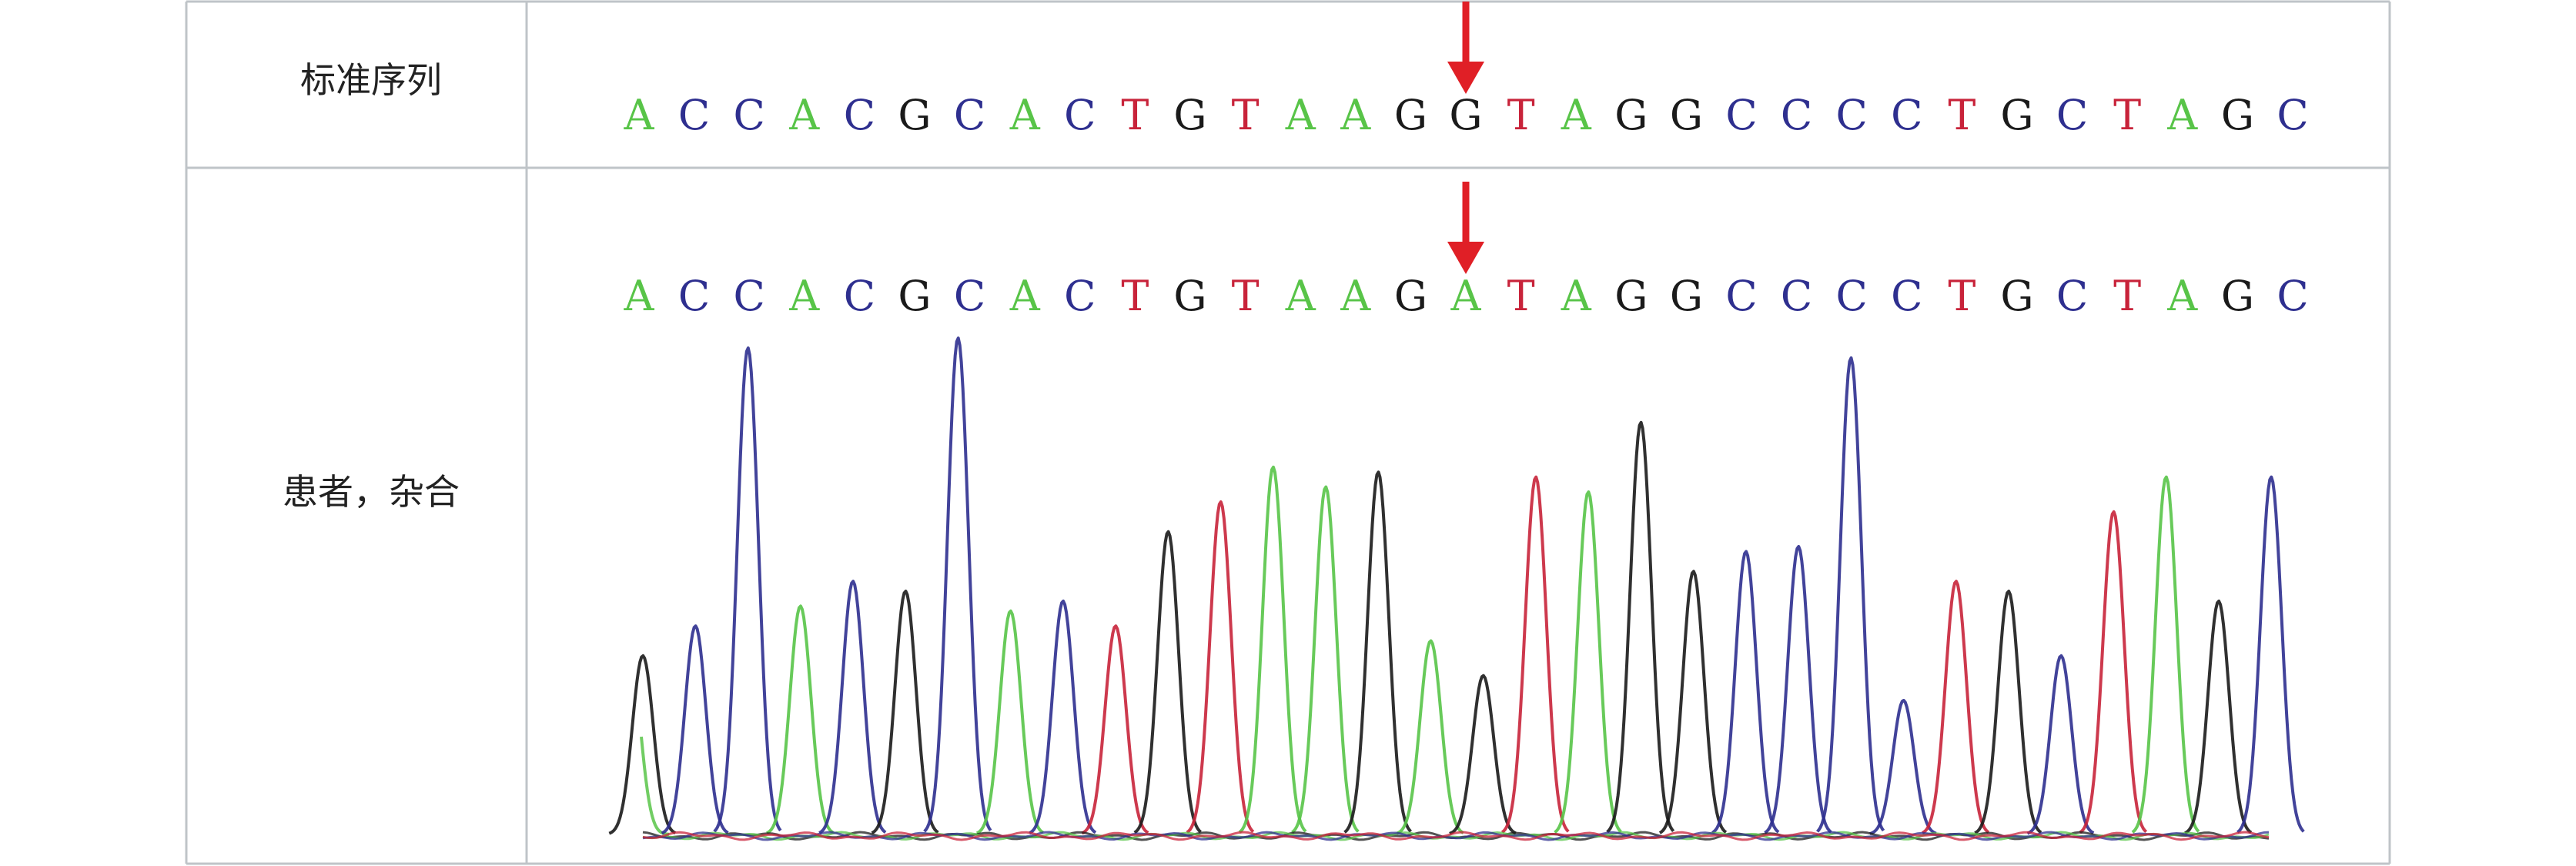  What do you see at coordinates (371, 80) in the screenshot?
I see `row-label-reference: 标准序列` at bounding box center [371, 80].